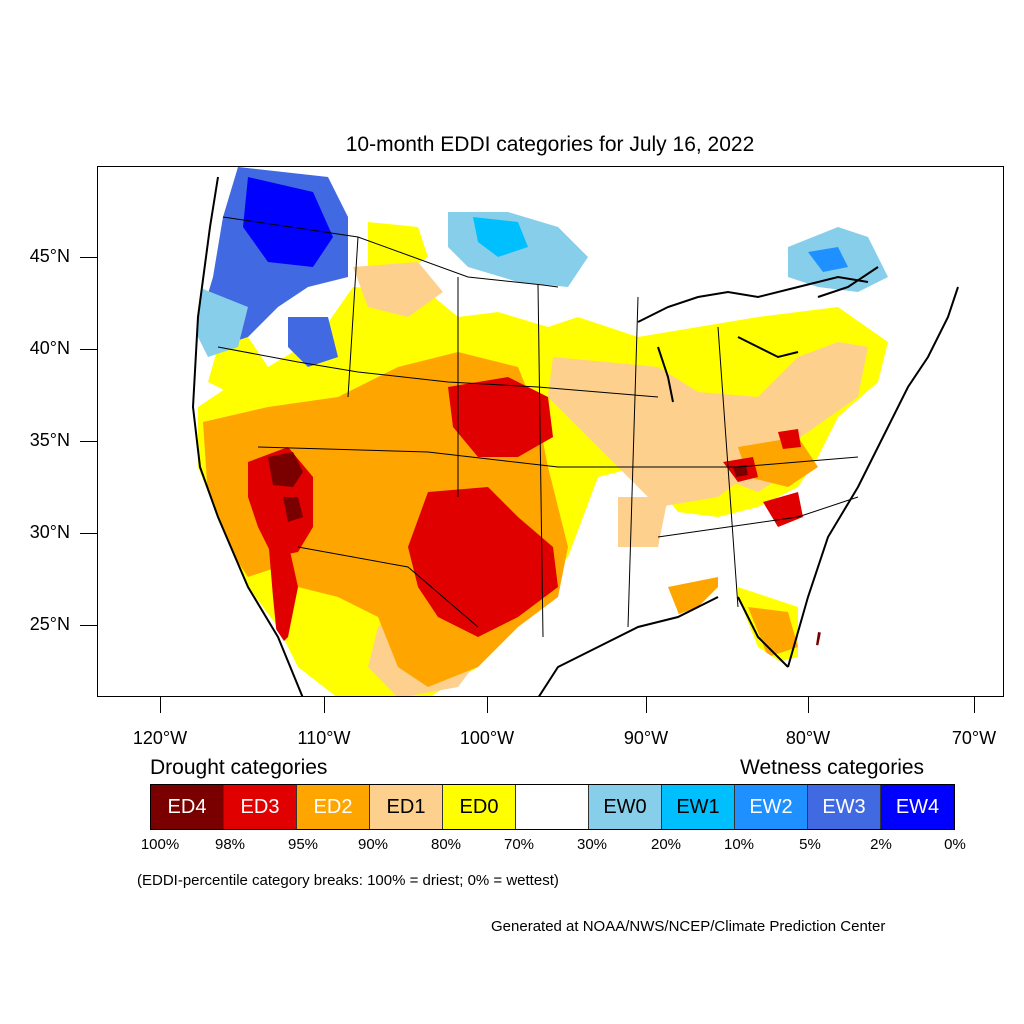 This screenshot has height=1024, width=1024. I want to click on legend-label: ED0, so click(479, 806).